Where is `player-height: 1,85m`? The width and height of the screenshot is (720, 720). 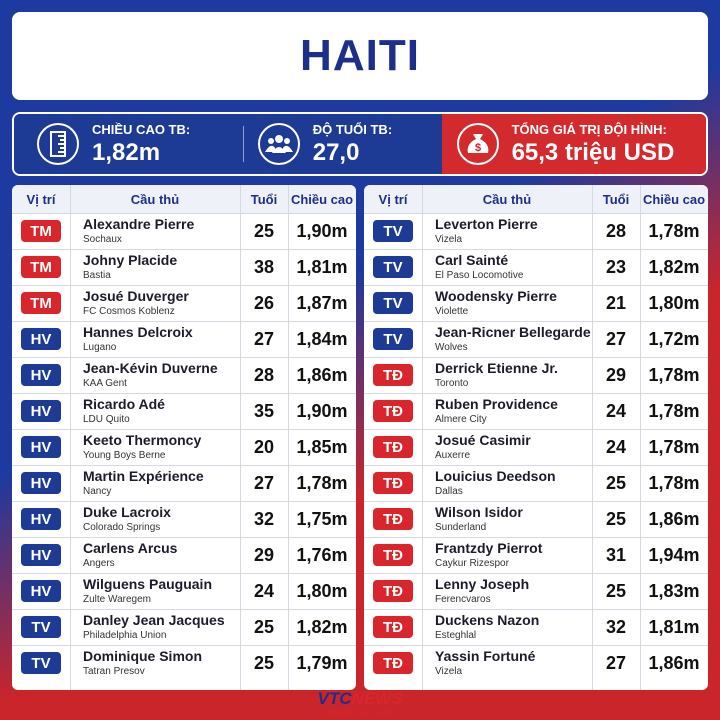
player-height: 1,85m is located at coordinates (322, 446).